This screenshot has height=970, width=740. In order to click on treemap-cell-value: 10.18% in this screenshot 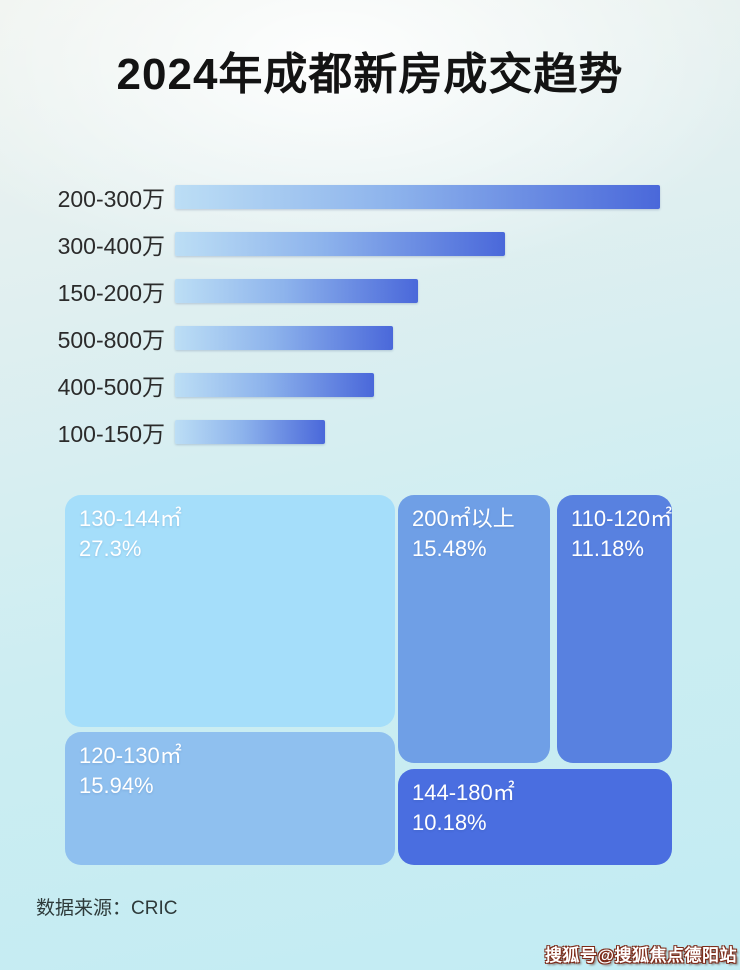, I will do `click(449, 823)`.